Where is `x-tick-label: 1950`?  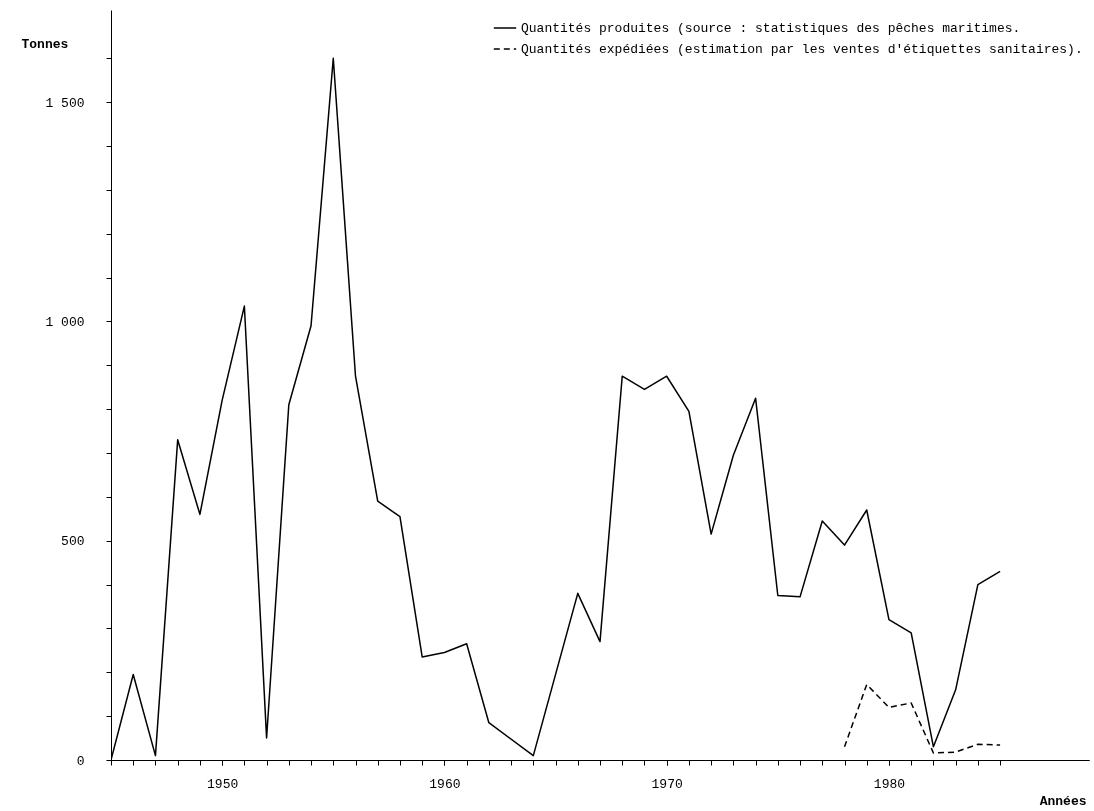
x-tick-label: 1950 is located at coordinates (223, 784).